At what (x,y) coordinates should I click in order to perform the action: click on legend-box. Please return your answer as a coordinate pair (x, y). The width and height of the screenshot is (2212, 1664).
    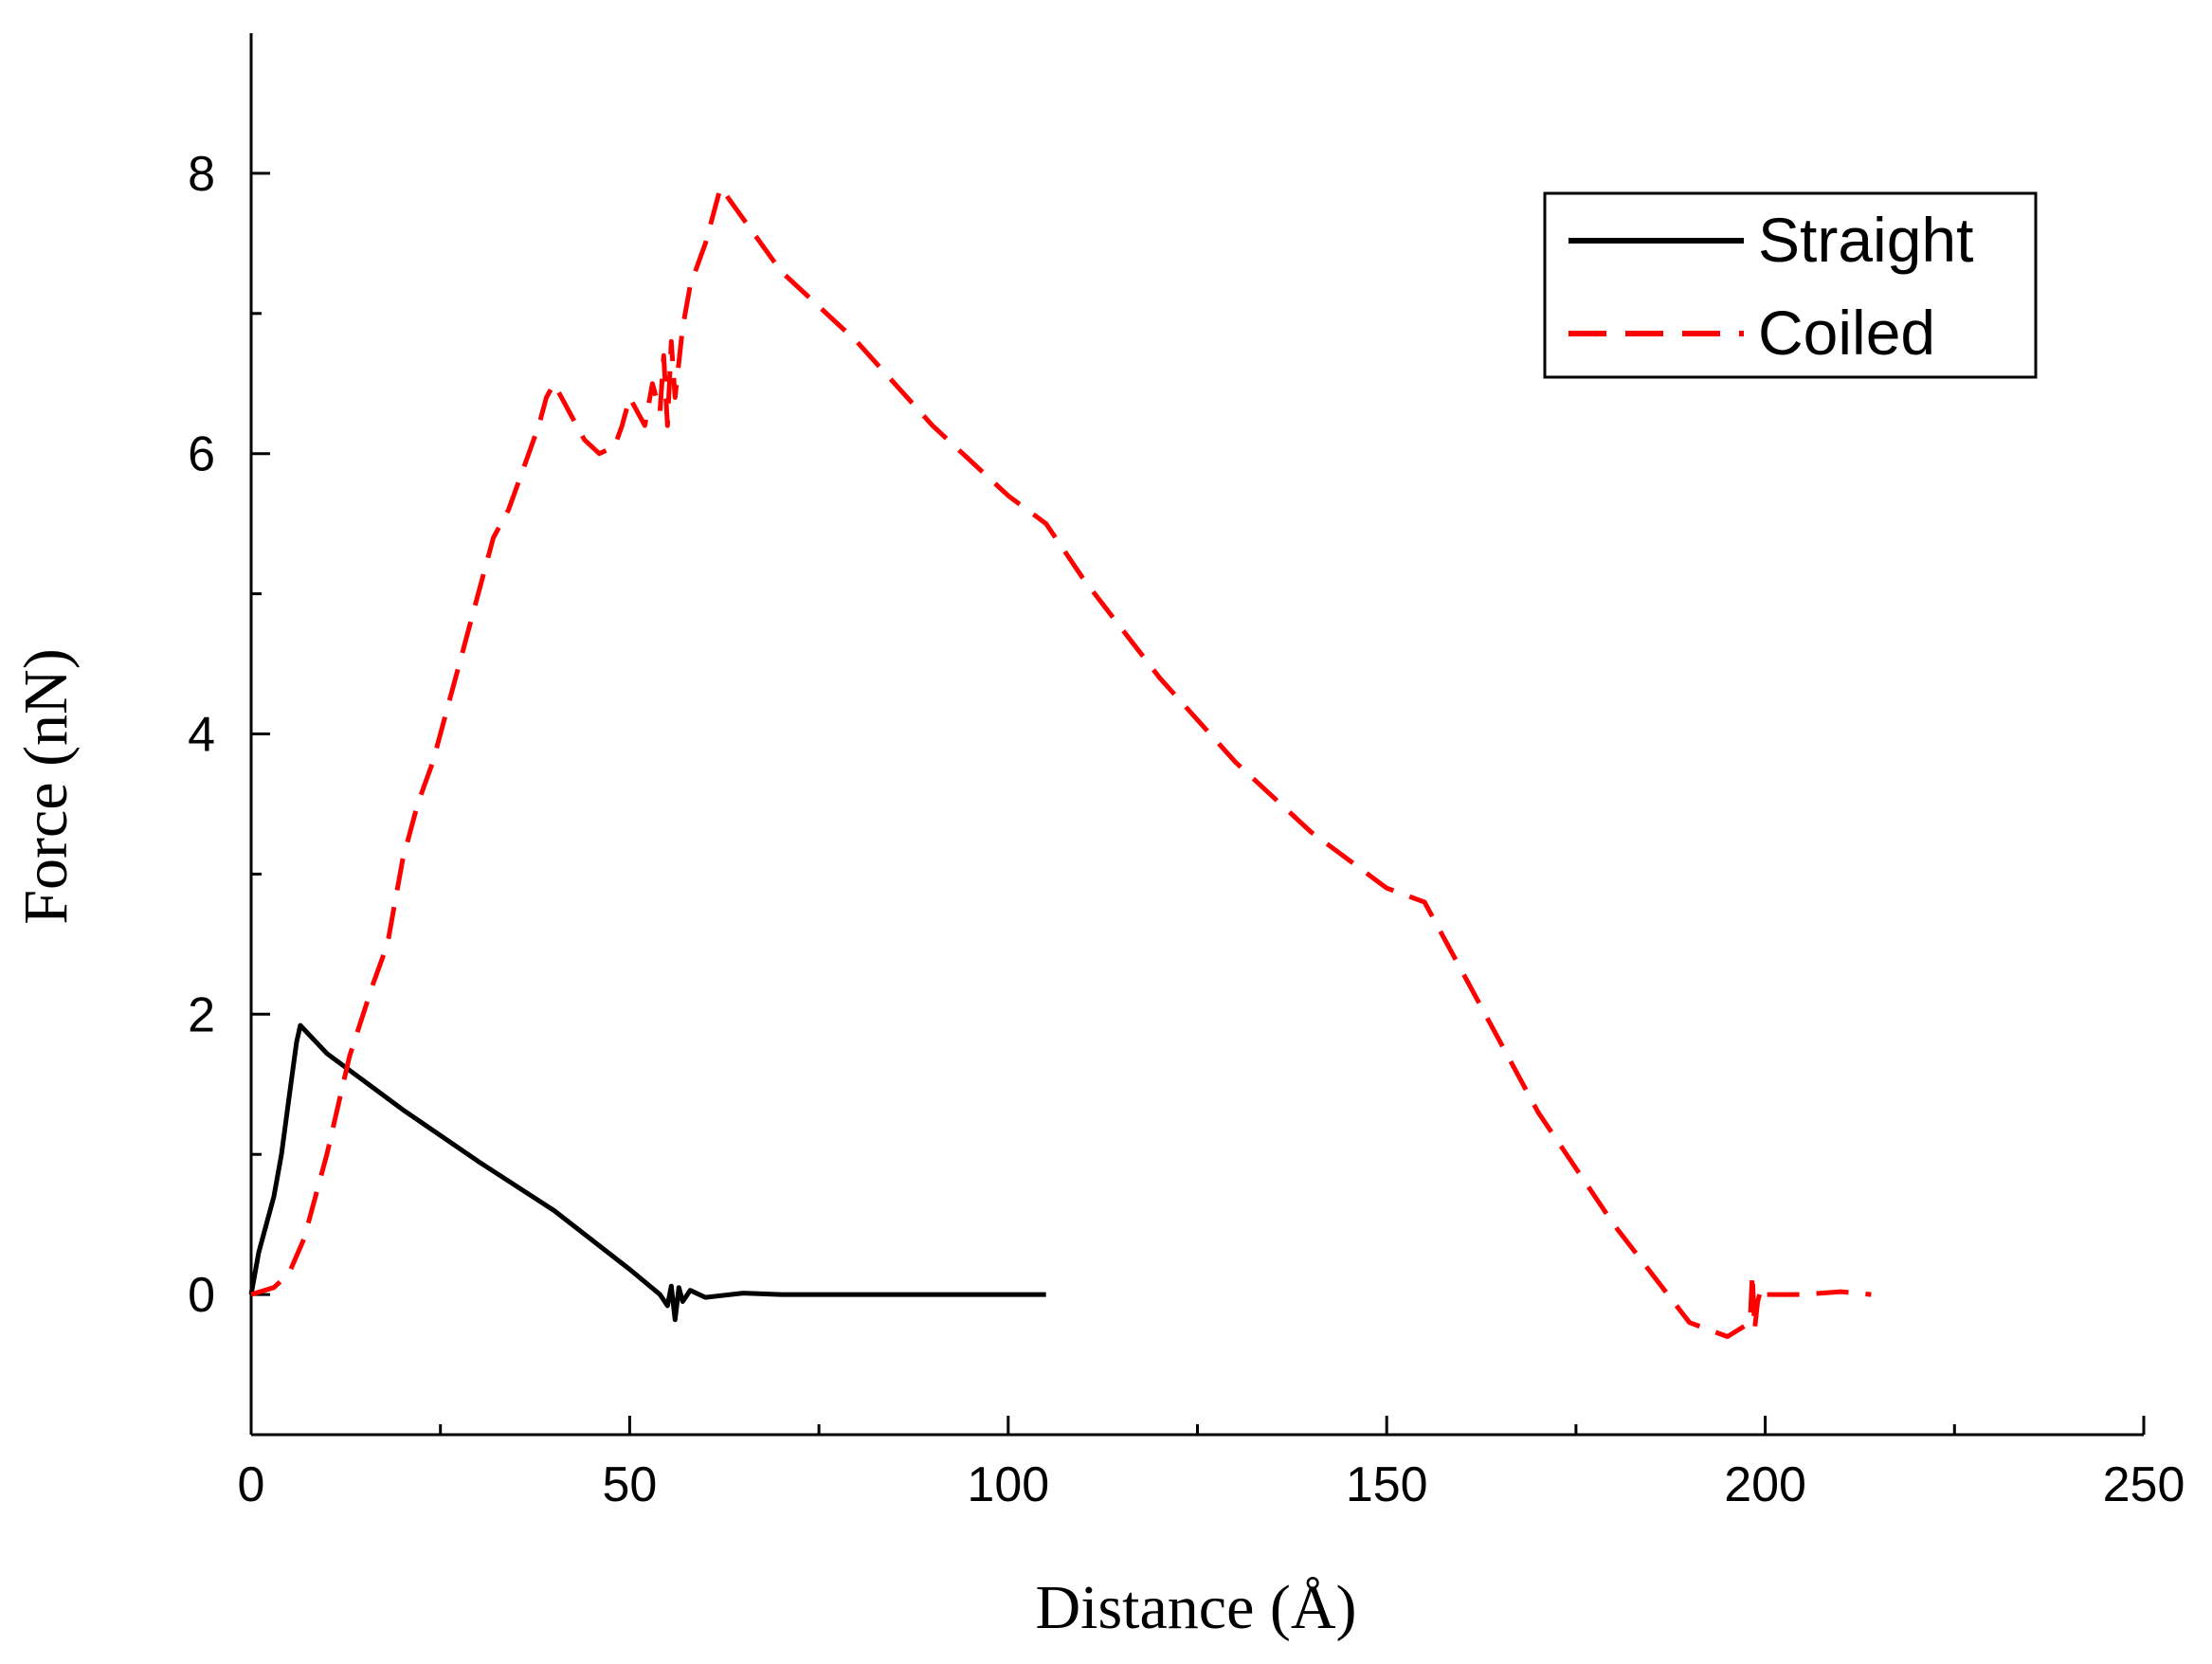
    Looking at the image, I should click on (1790, 285).